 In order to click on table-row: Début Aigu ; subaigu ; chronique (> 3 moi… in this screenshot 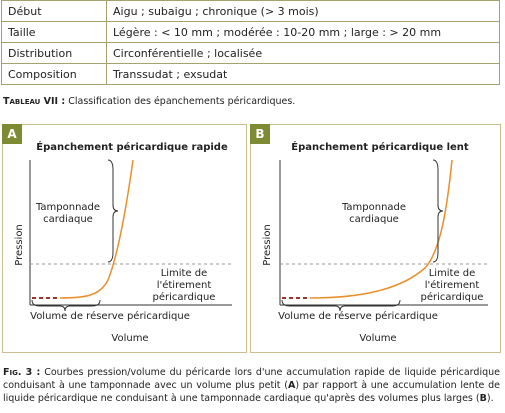, I will do `click(250, 11)`.